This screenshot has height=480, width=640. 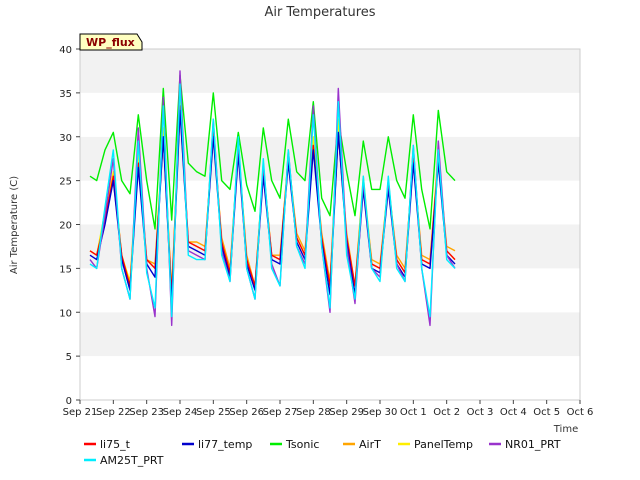 I want to click on site-badge-box, so click(x=111, y=42).